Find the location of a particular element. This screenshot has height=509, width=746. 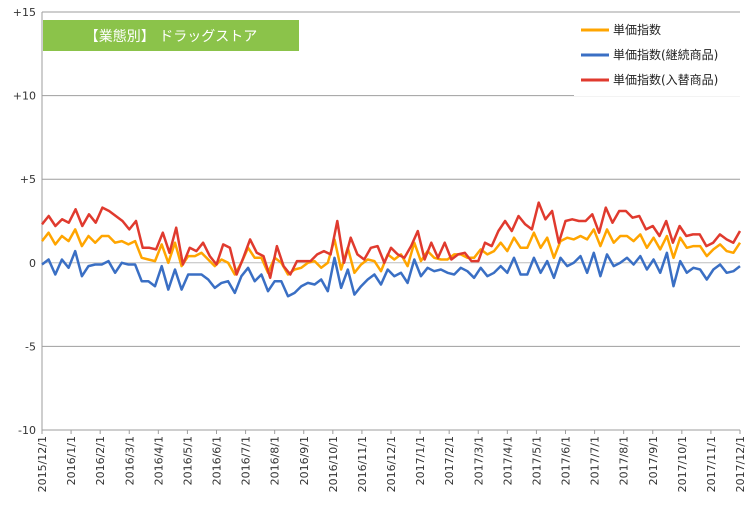

legend-label-3: 単価指数(入替商品) is located at coordinates (665, 79).